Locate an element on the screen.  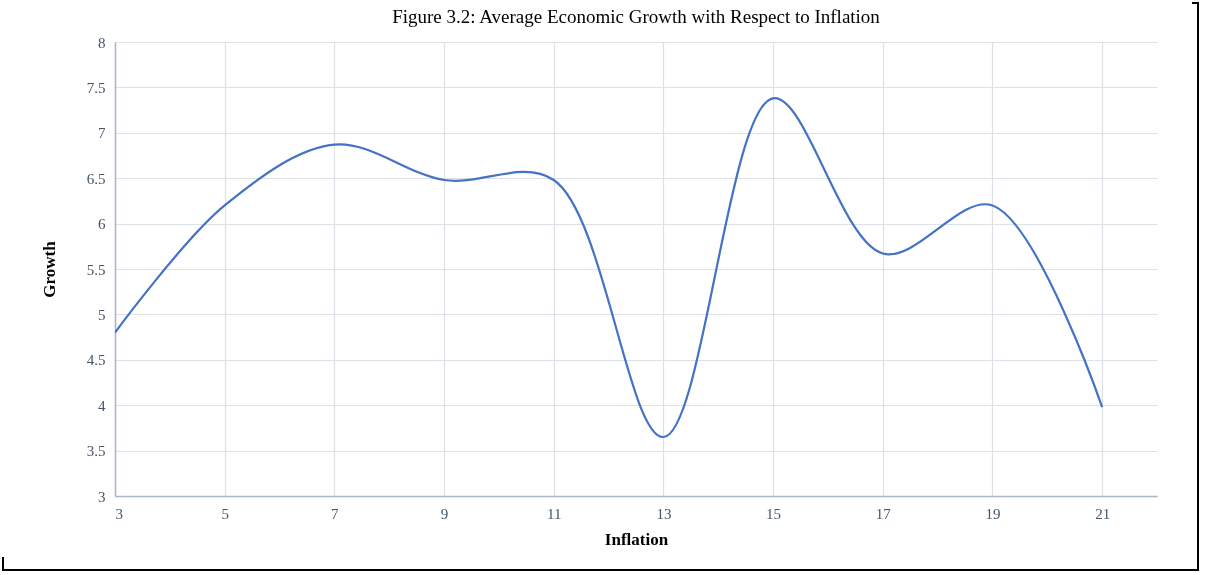
x-tick-label: 7 is located at coordinates (335, 513).